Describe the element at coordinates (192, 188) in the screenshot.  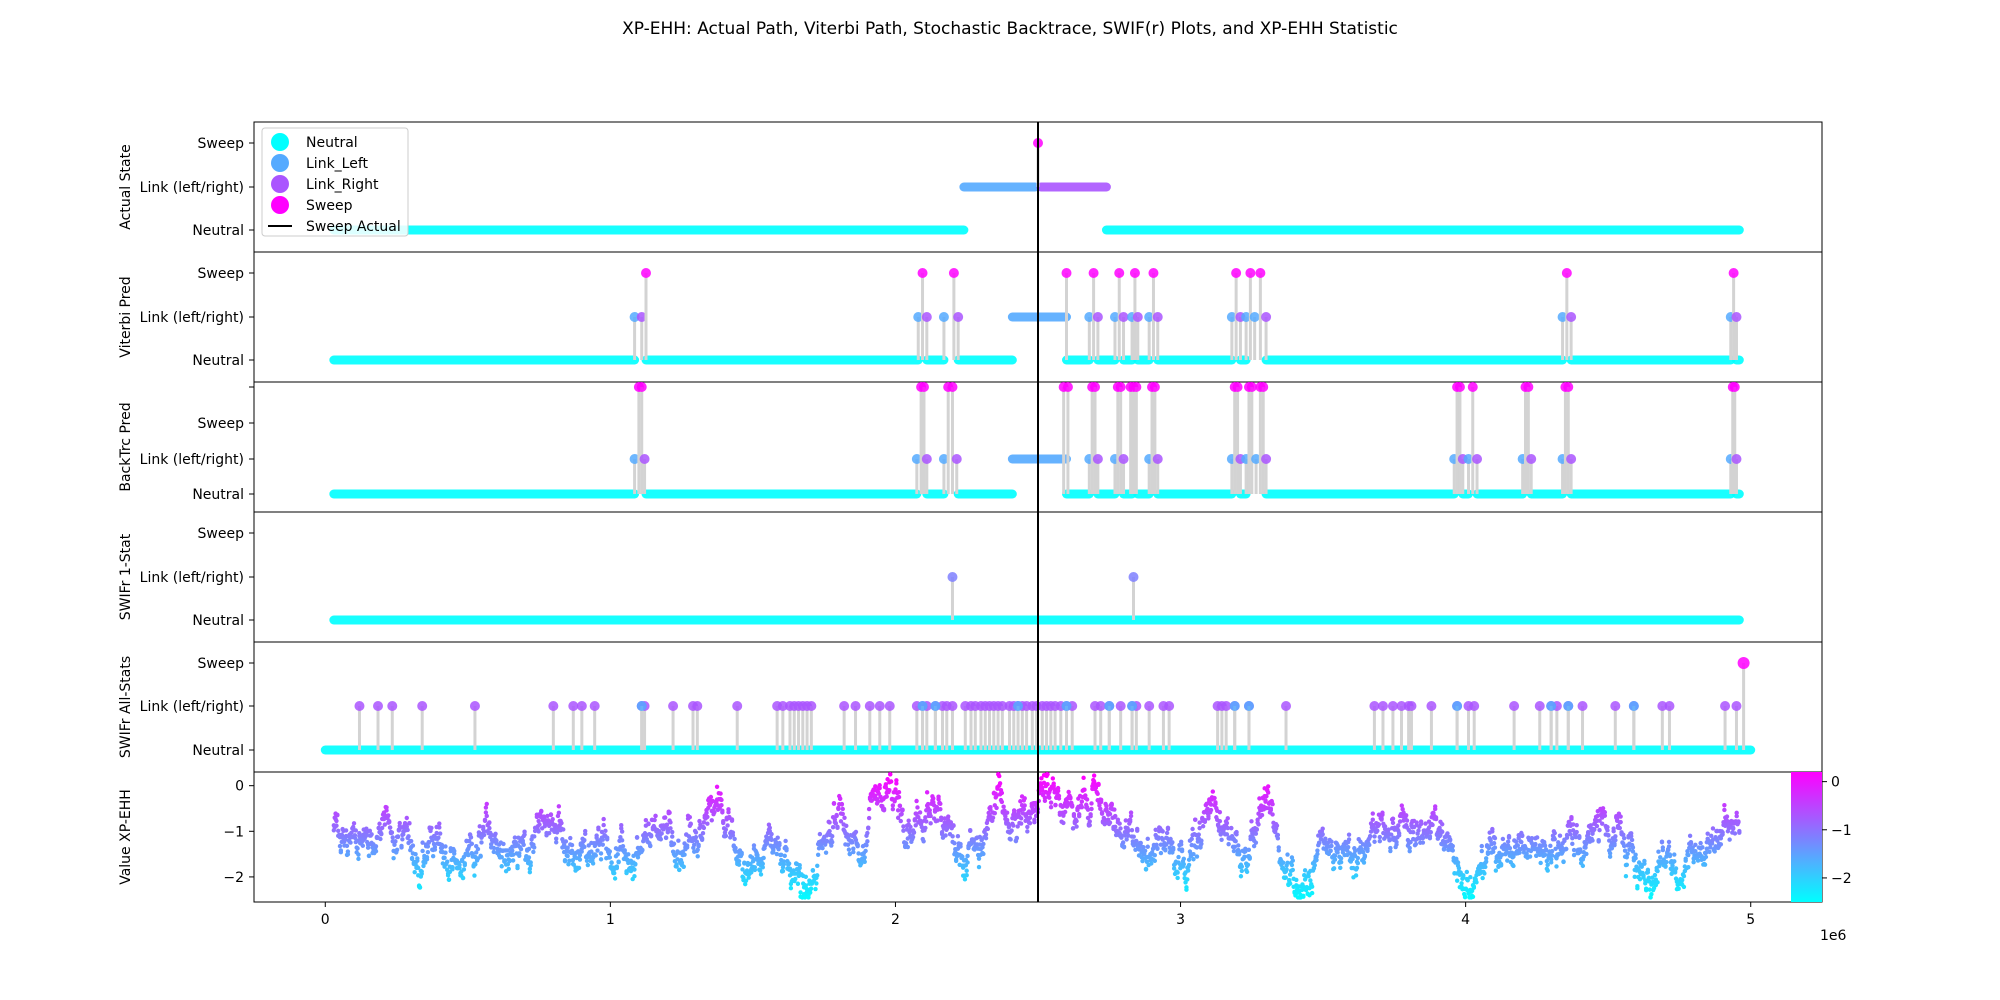
I see `y-tick-label: Link (left/right)` at that location.